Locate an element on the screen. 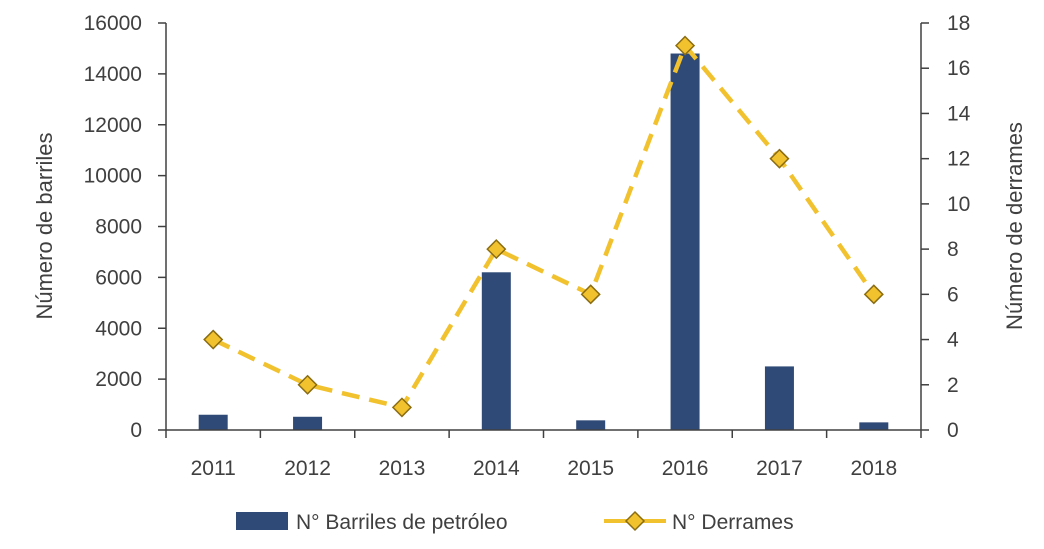 The width and height of the screenshot is (1044, 549). x-tick-label: 2014 is located at coordinates (496, 468).